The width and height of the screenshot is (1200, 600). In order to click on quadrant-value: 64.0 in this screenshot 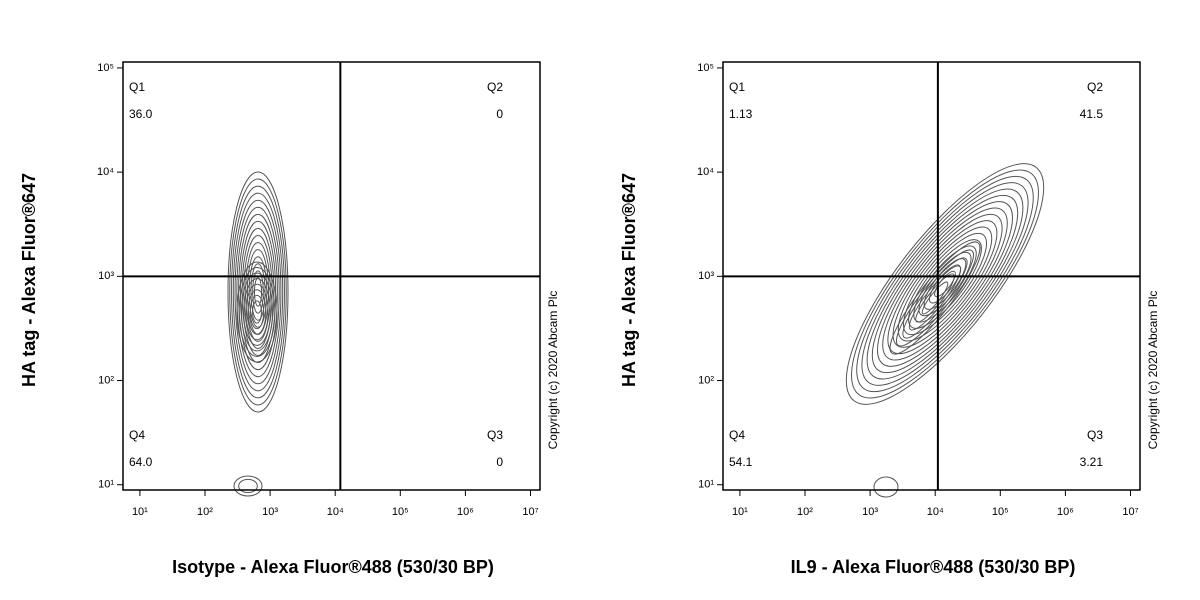, I will do `click(141, 462)`.